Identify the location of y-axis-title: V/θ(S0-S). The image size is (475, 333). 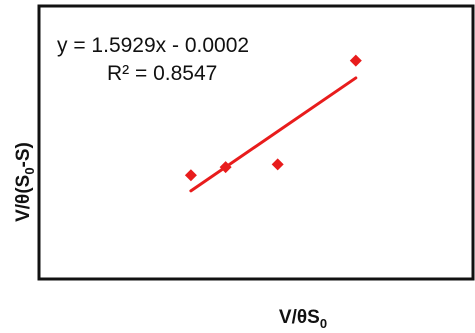
(25, 182).